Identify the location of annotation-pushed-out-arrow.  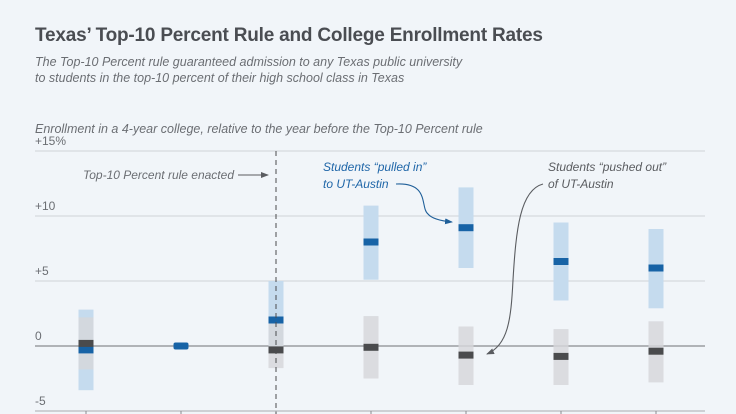
(515, 269).